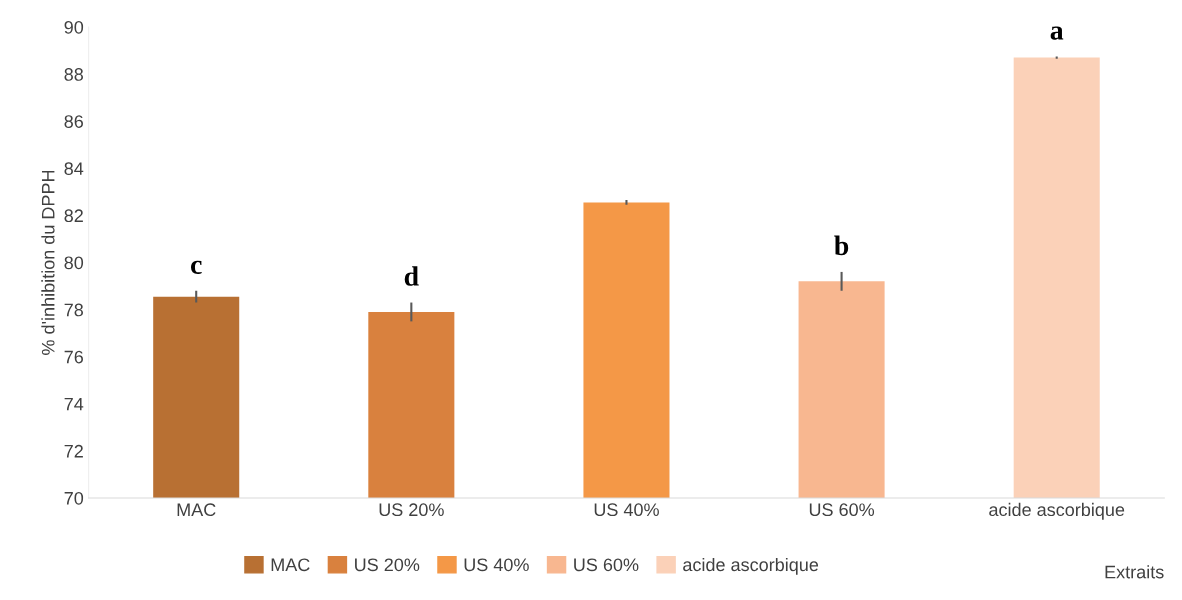 The height and width of the screenshot is (600, 1182). What do you see at coordinates (842, 510) in the screenshot?
I see `x-tick-label: US 60%` at bounding box center [842, 510].